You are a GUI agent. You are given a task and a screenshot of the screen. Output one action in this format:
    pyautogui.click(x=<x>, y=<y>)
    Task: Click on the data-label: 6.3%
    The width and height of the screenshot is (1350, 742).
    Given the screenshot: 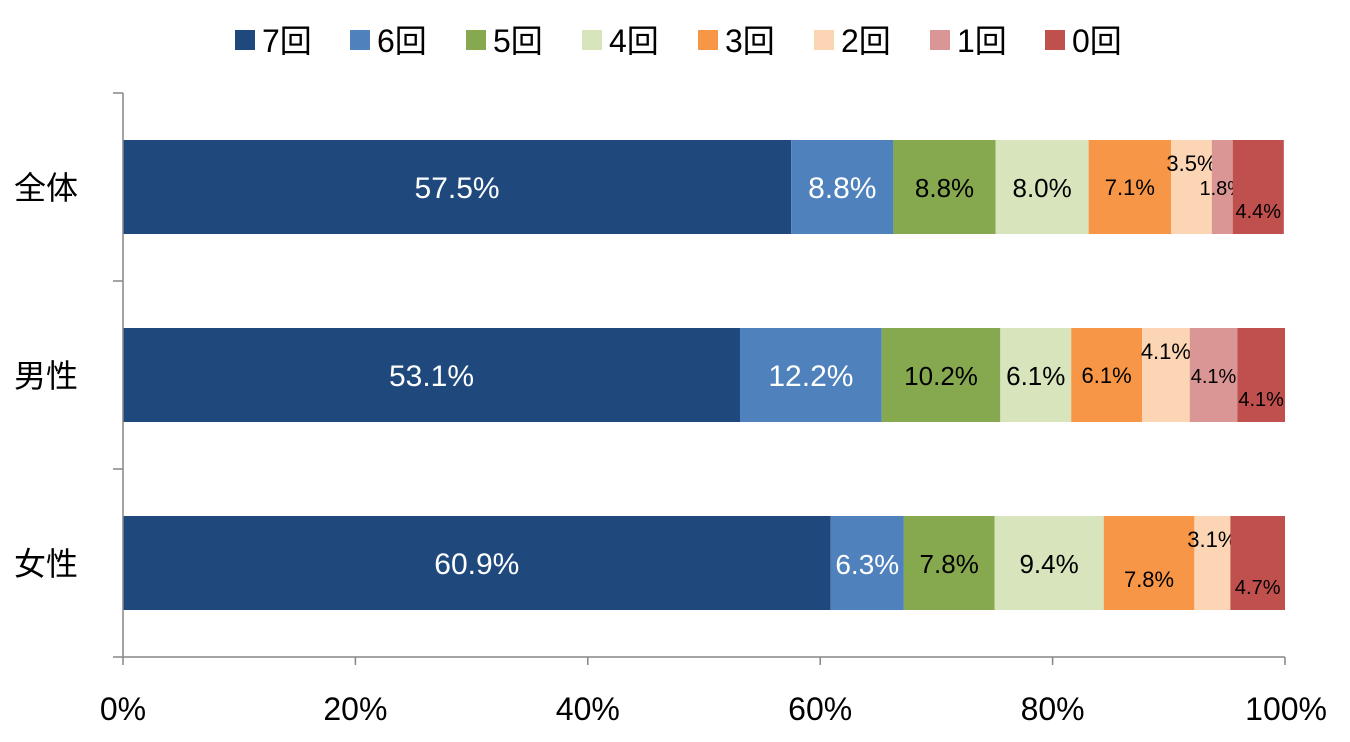 What is the action you would take?
    pyautogui.click(x=867, y=564)
    